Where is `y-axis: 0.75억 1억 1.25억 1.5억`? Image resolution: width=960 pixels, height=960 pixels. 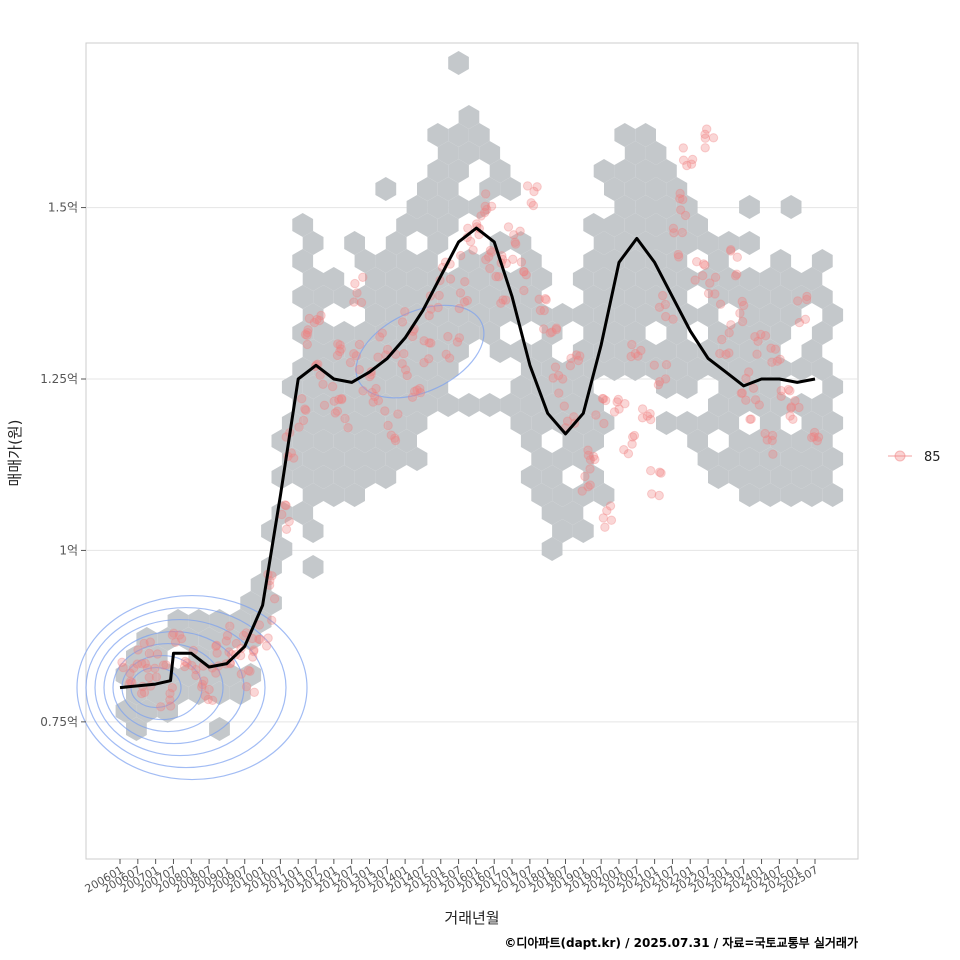
y-axis: 0.75억 1억 1.25억 1.5억 is located at coordinates (63, 465).